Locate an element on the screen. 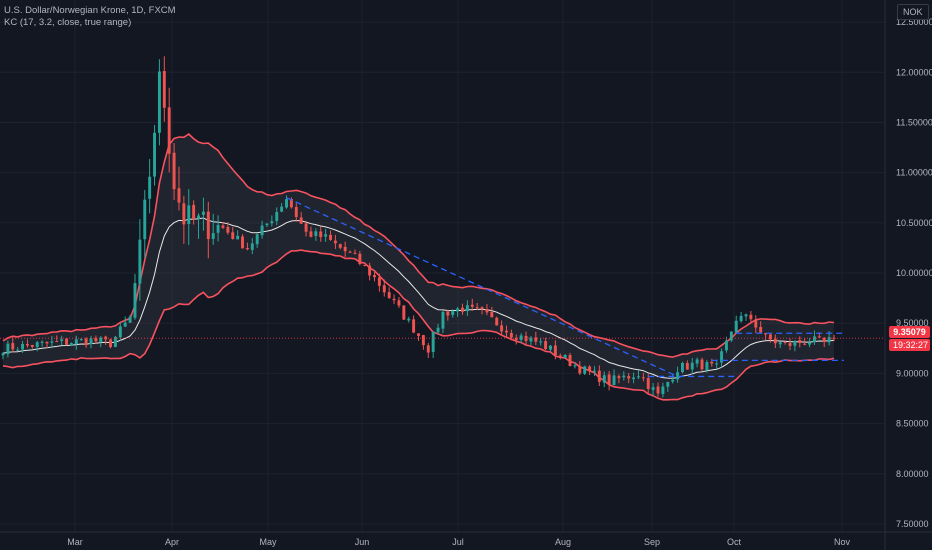  time-tick-label: Jul is located at coordinates (458, 542).